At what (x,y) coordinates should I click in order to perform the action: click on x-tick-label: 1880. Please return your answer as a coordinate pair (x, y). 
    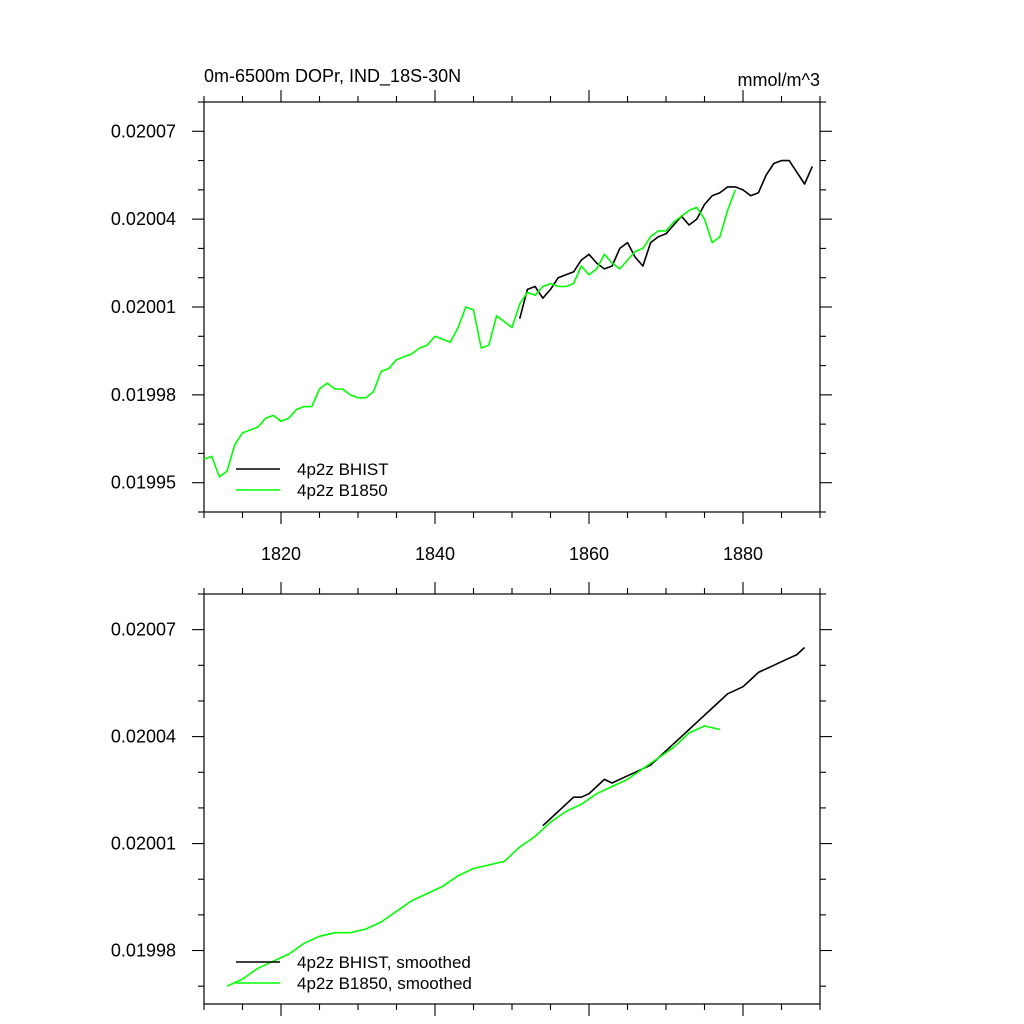
    Looking at the image, I should click on (743, 554).